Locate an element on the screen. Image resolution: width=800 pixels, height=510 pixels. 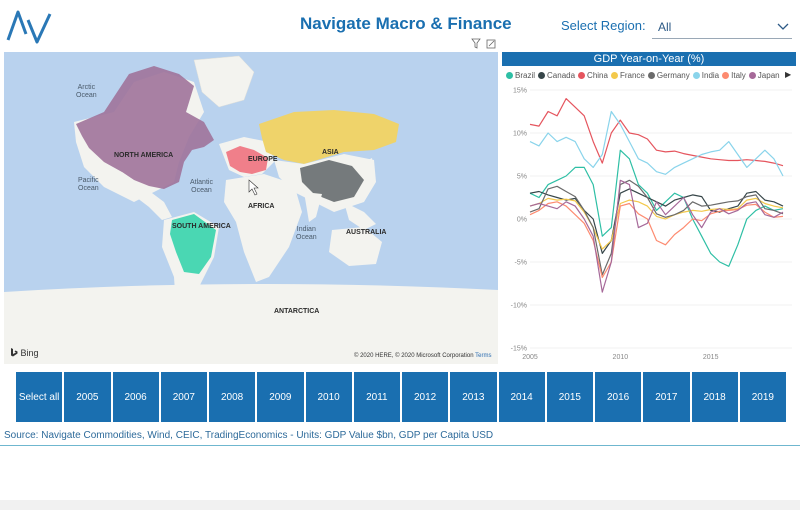
series-line-india is located at coordinates (656, 143).